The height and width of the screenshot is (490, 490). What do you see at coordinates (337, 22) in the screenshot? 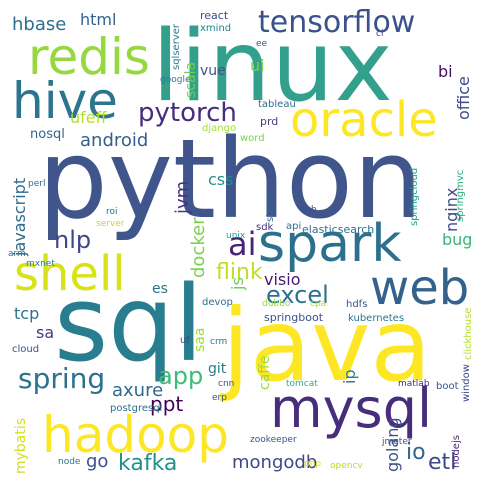
I see `word-tensorflow: tensorflow` at bounding box center [337, 22].